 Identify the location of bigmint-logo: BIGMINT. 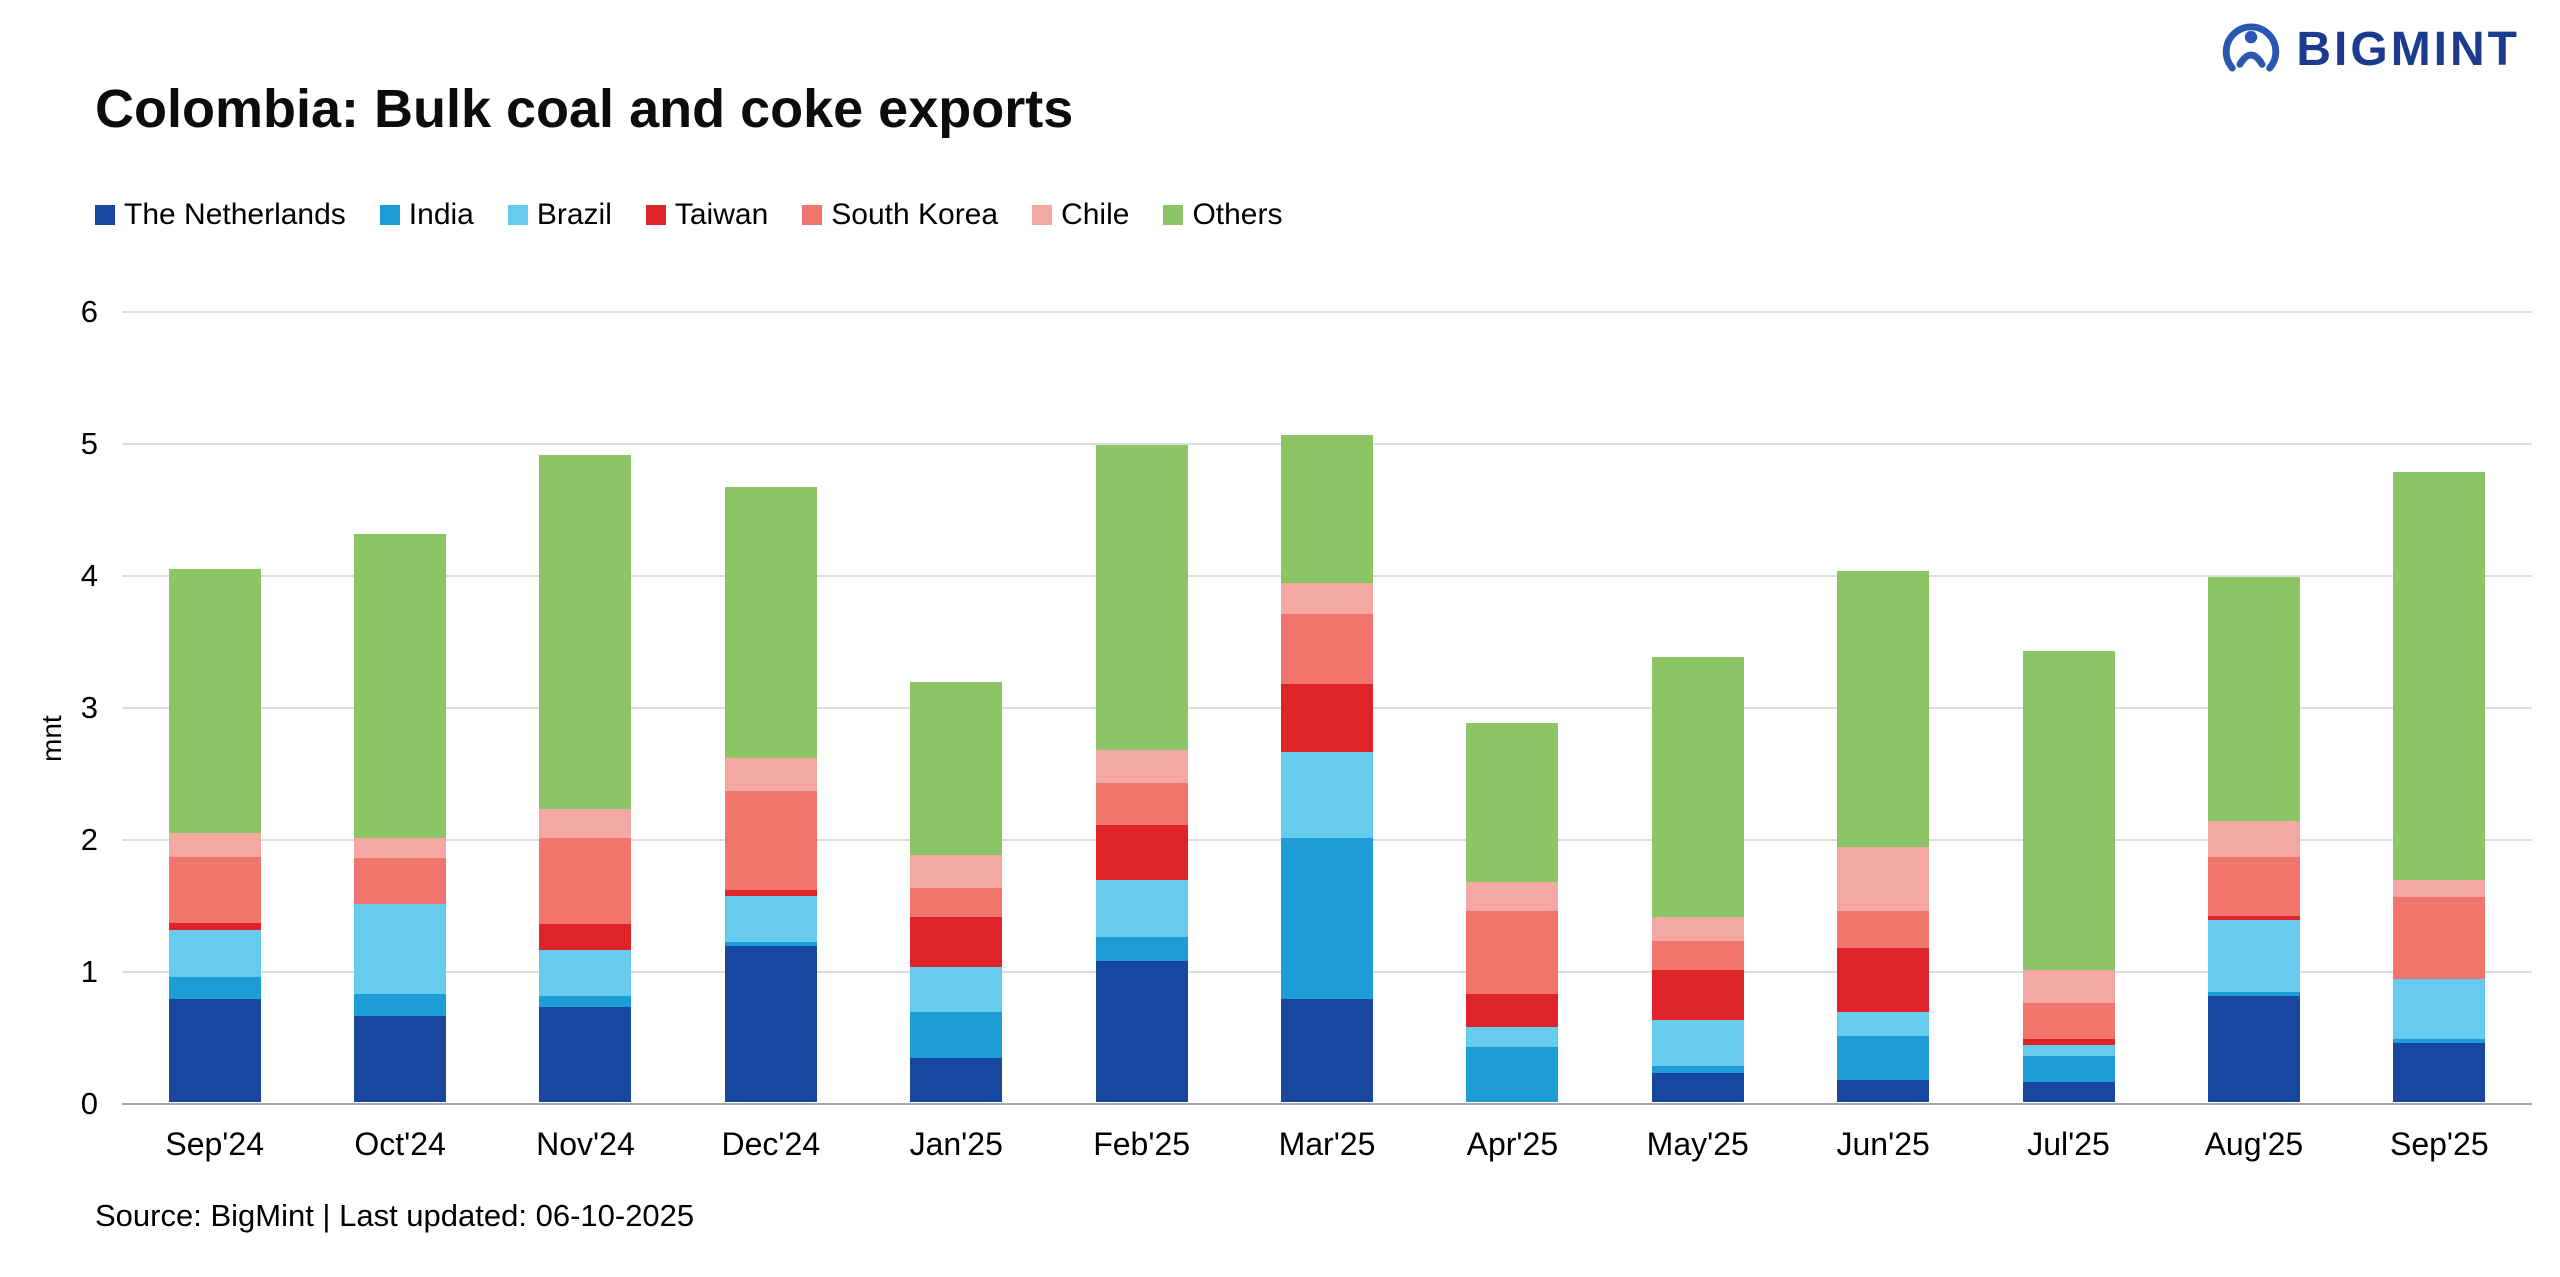
(2370, 49).